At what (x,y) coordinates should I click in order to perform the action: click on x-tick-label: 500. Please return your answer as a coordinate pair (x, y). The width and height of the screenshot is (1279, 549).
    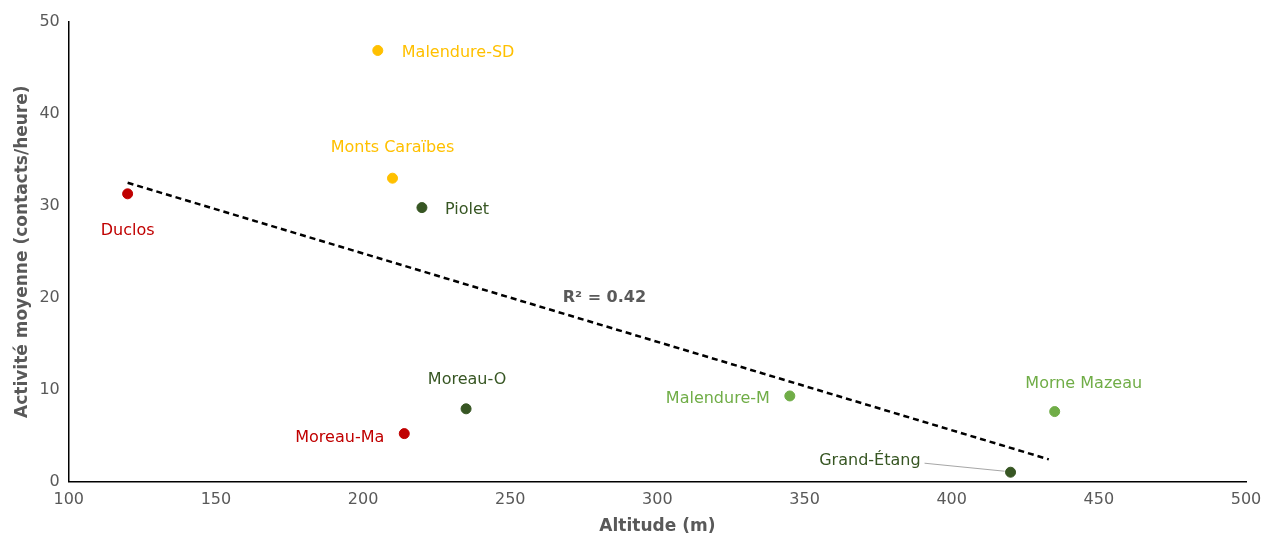
    Looking at the image, I should click on (1246, 499).